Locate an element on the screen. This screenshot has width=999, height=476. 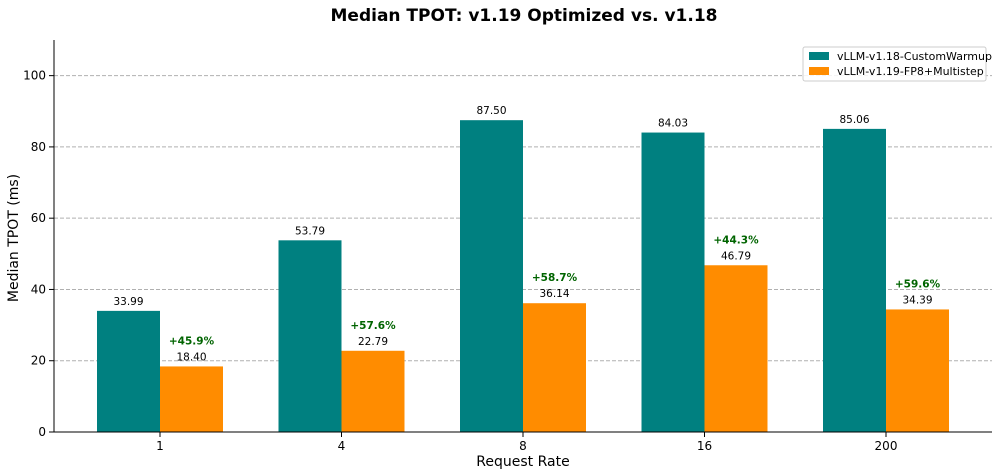
legend-label: vLLM-v1.18-CustomWarmup is located at coordinates (914, 56).